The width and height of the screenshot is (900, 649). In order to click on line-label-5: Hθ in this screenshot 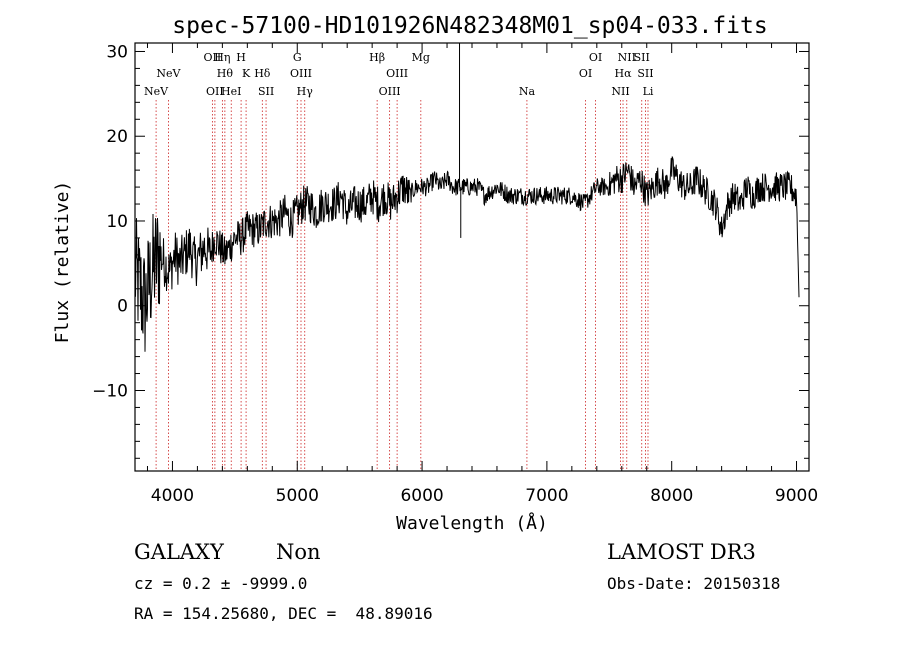, I will do `click(225, 73)`.